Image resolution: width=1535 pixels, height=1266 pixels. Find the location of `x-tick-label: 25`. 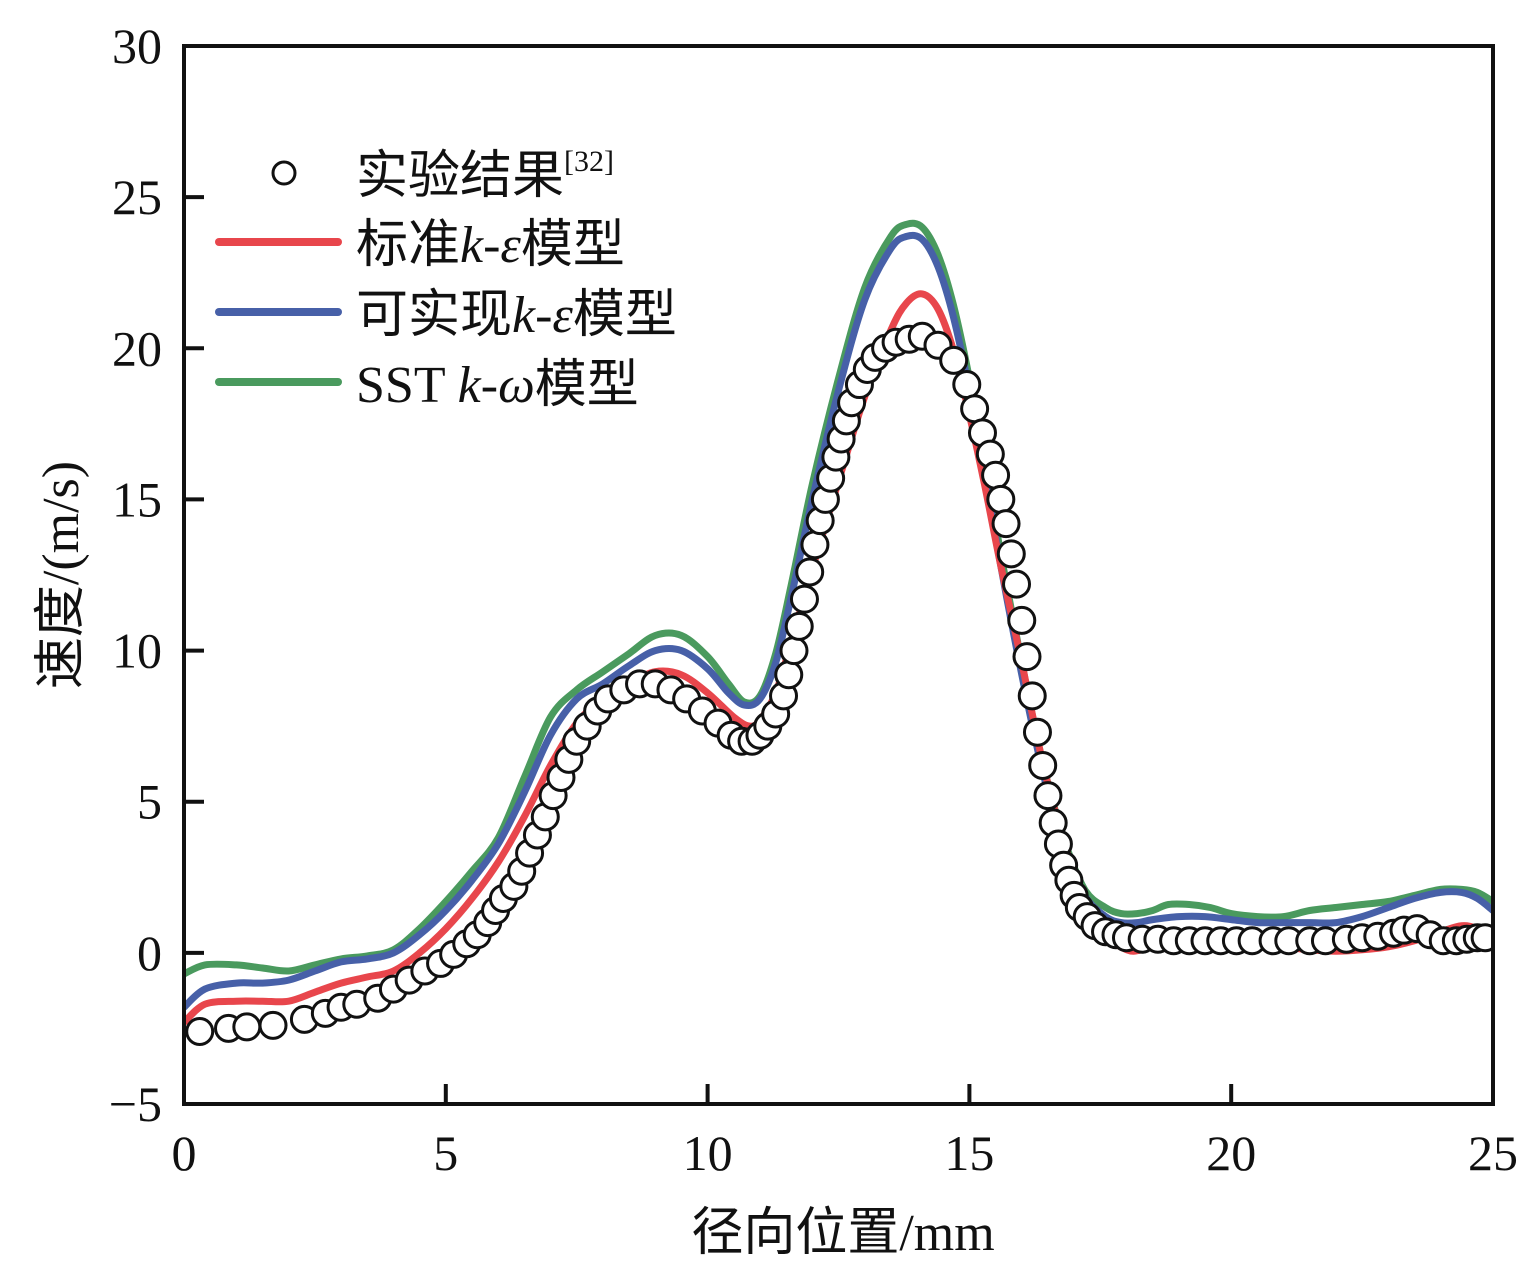

x-tick-label: 25 is located at coordinates (1493, 1153).